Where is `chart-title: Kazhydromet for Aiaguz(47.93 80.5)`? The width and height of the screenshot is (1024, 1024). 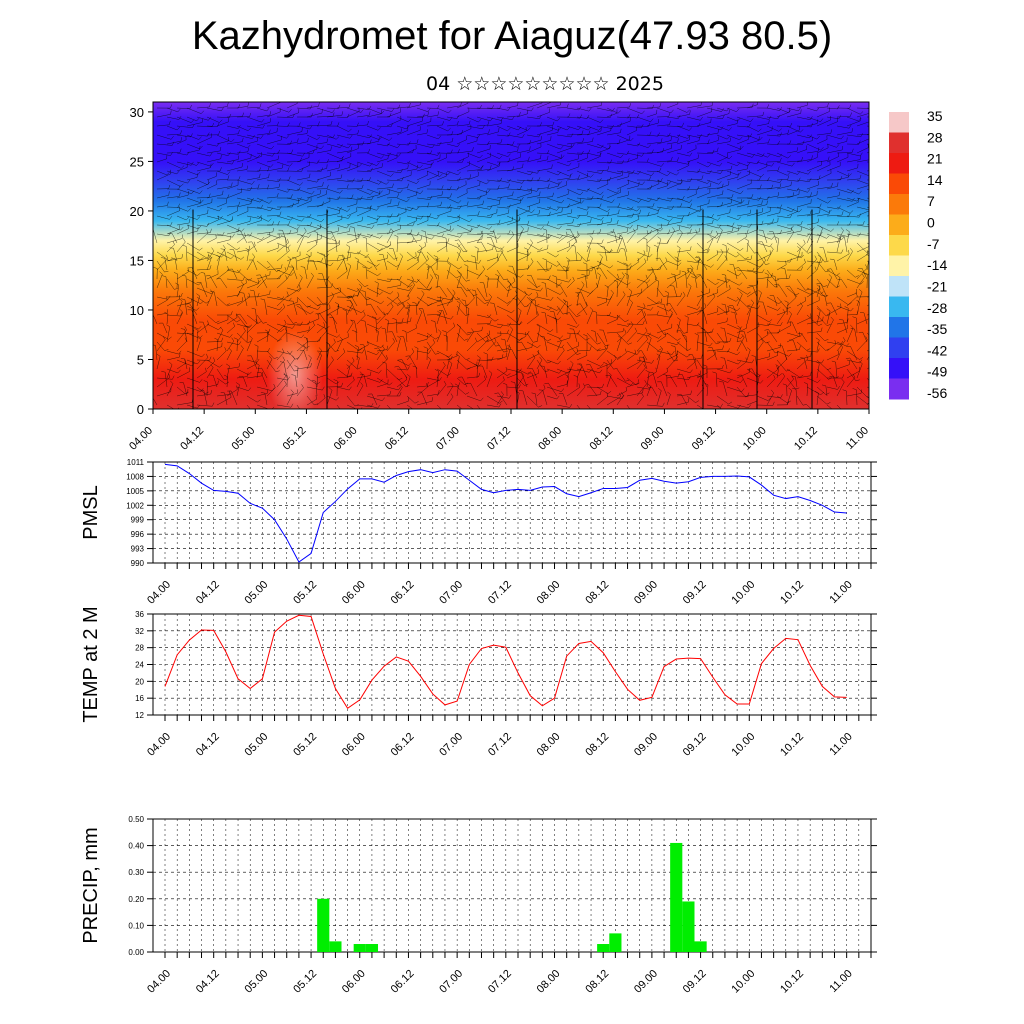 chart-title: Kazhydromet for Aiaguz(47.93 80.5) is located at coordinates (512, 36).